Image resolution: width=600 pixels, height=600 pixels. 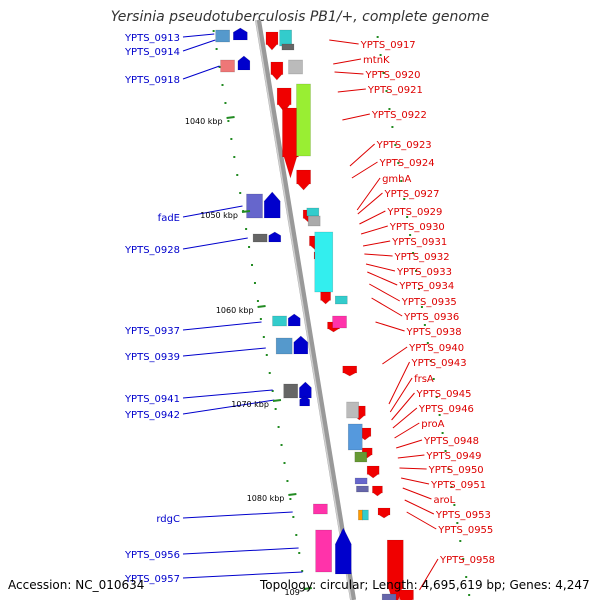 I want to click on gene-label-right: YPTS_0946, so click(x=446, y=409).